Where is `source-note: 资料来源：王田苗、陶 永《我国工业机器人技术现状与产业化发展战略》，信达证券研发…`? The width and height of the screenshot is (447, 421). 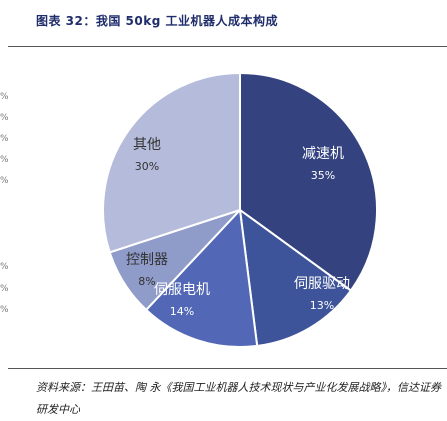
source-note: 资料来源：王田苗、陶 永《我国工业机器人技术现状与产业化发展战略》，信达证券研发… is located at coordinates (238, 398).